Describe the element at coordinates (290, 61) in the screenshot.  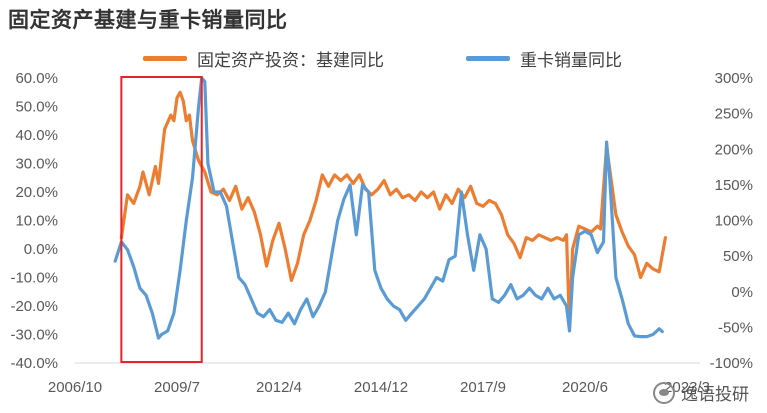
I see `legend-label-infrastructure: 固定资产投资：基建同比` at that location.